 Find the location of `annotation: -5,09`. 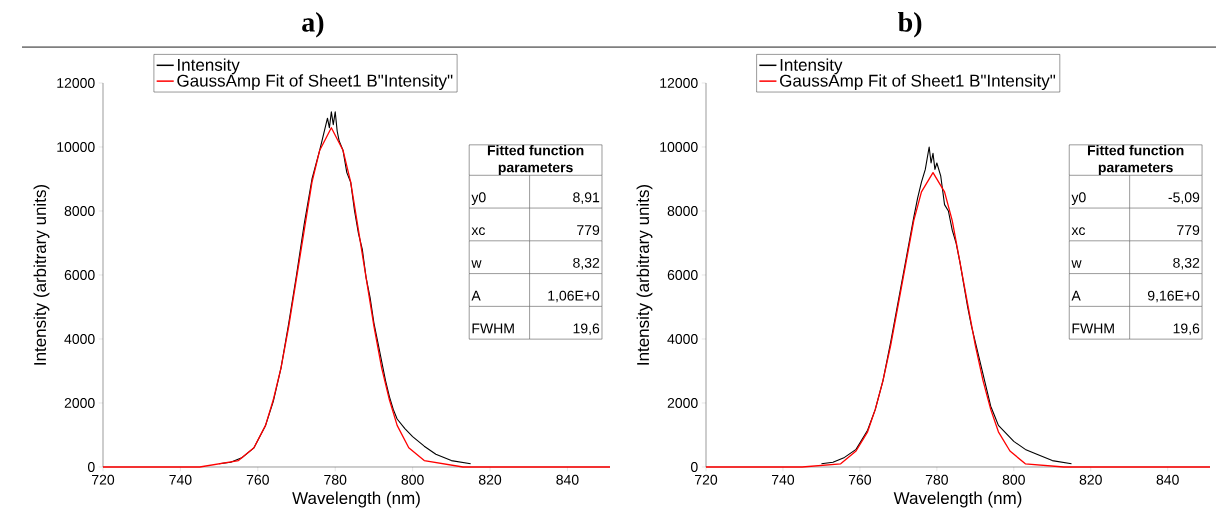

annotation: -5,09 is located at coordinates (1184, 198).